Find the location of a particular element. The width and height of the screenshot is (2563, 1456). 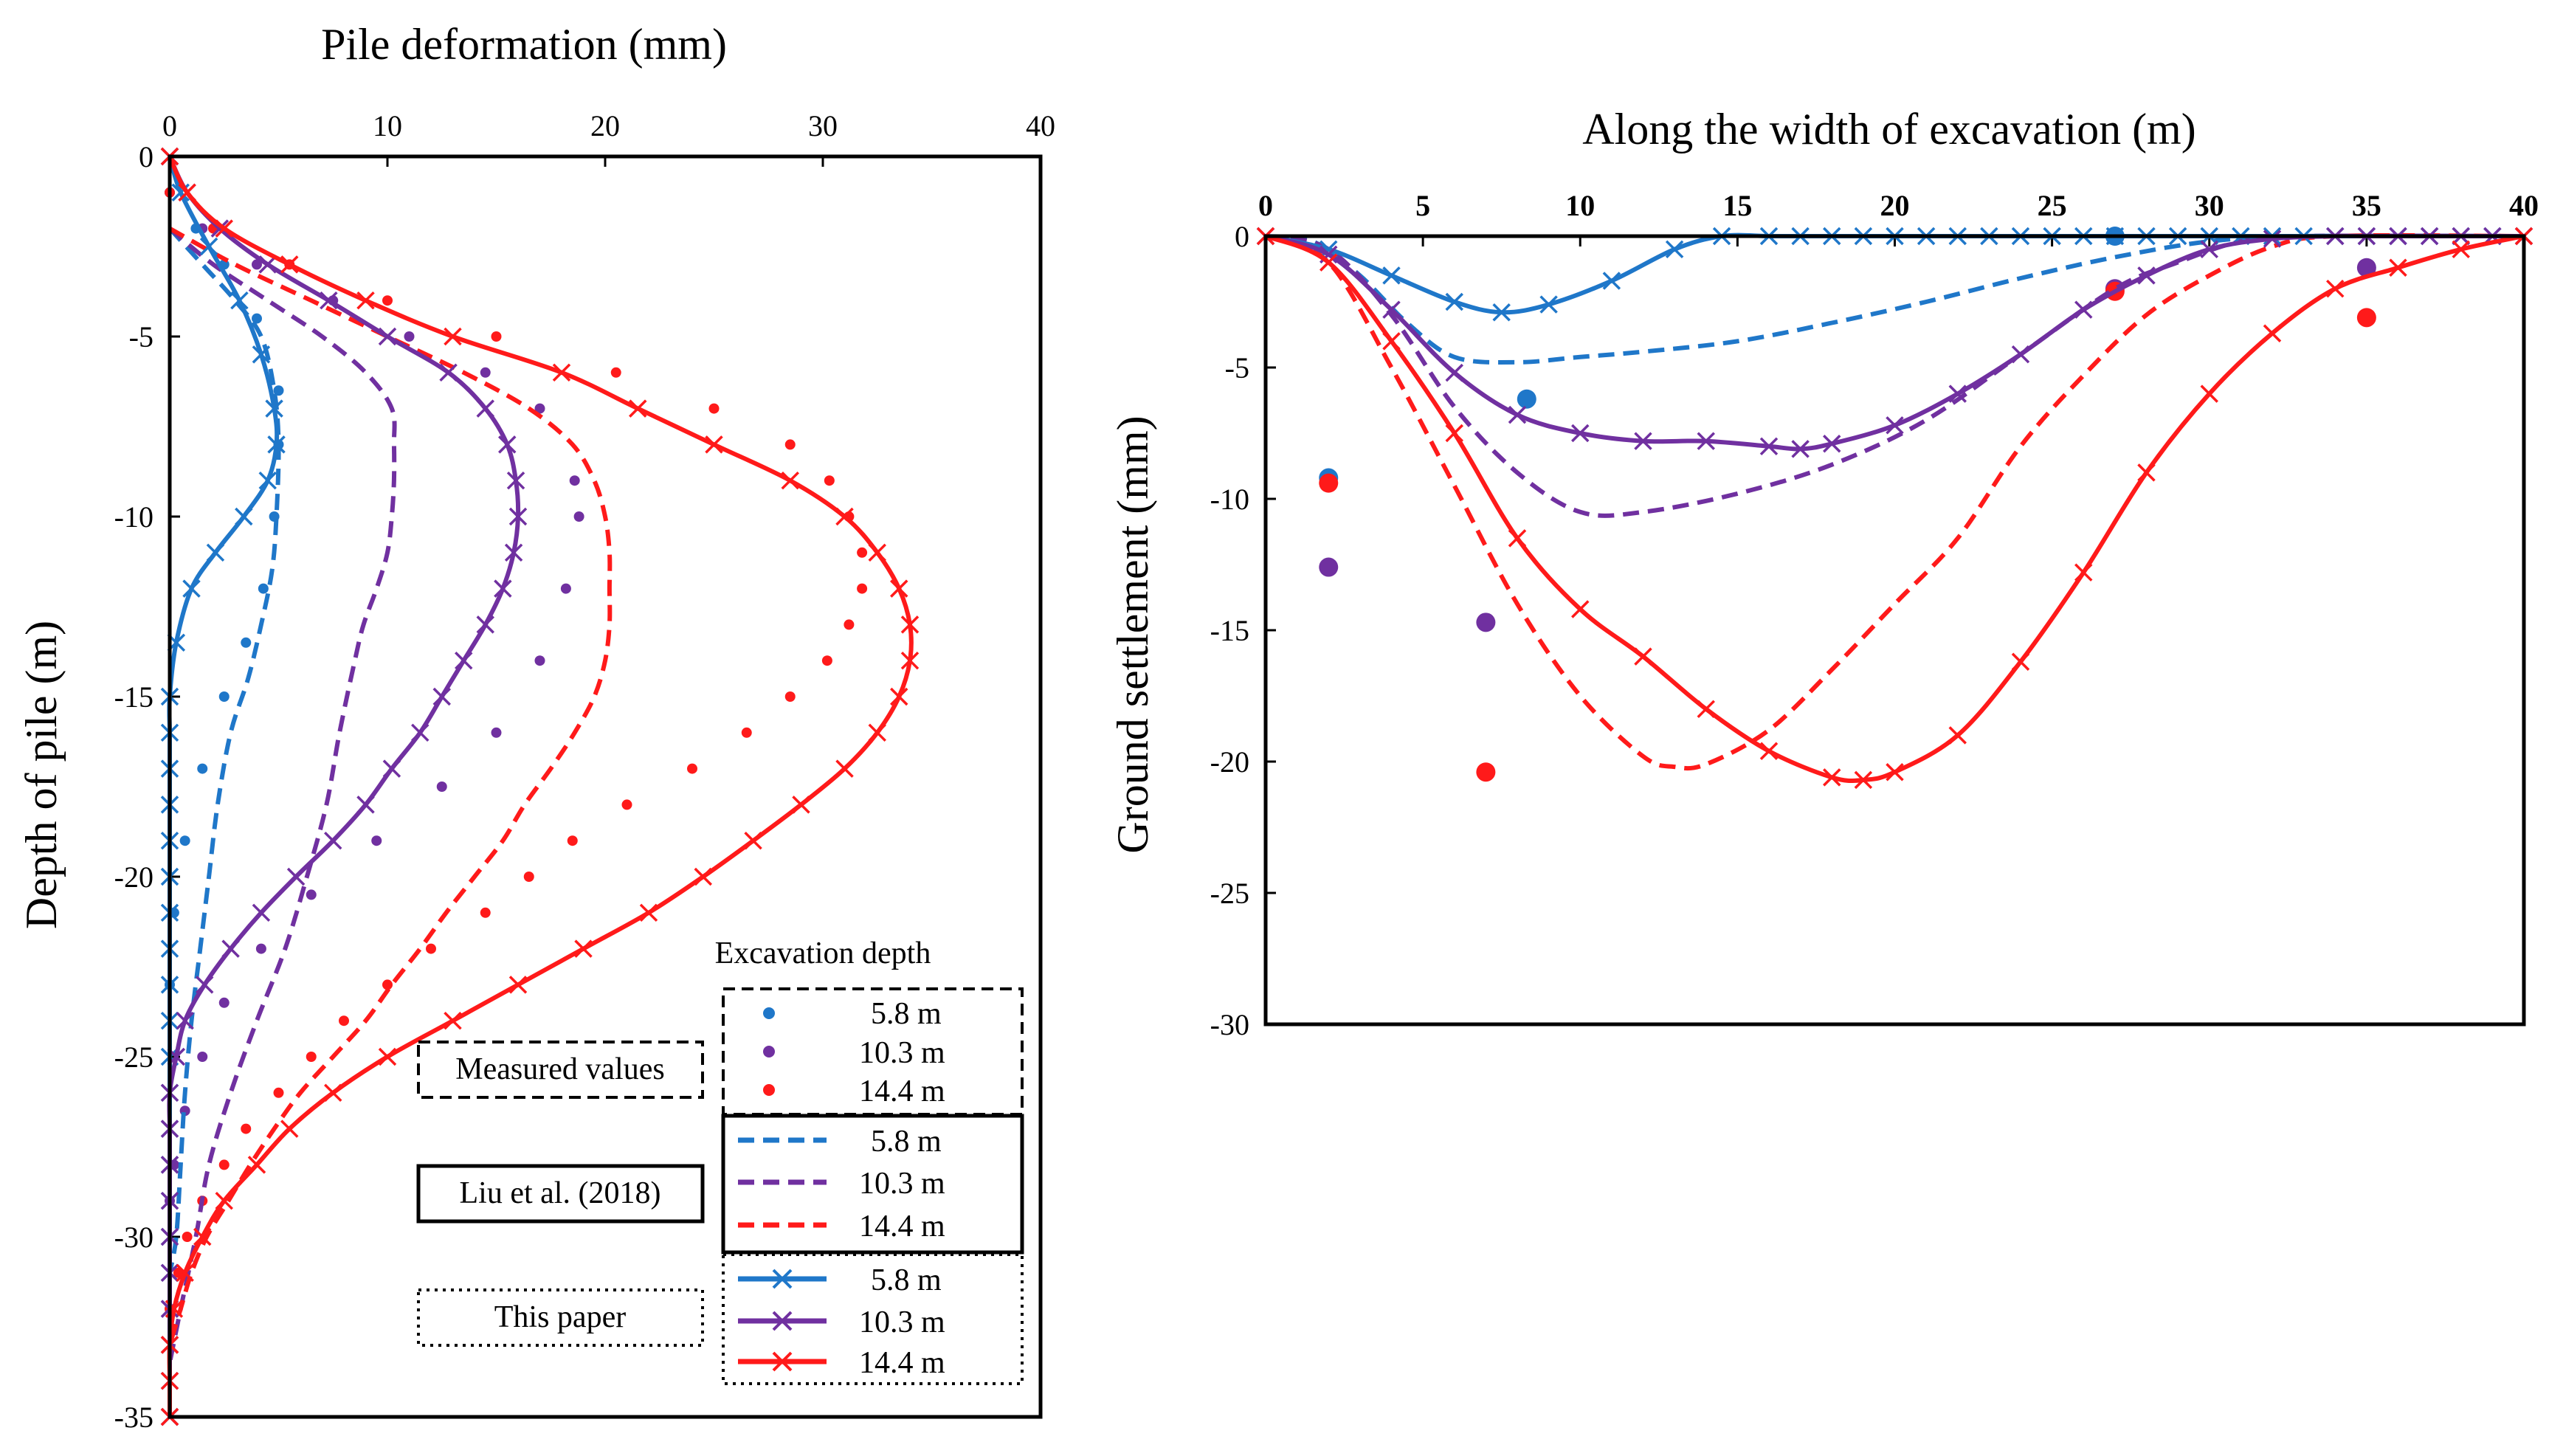

legend-label-box-liu is located at coordinates (560, 1194).